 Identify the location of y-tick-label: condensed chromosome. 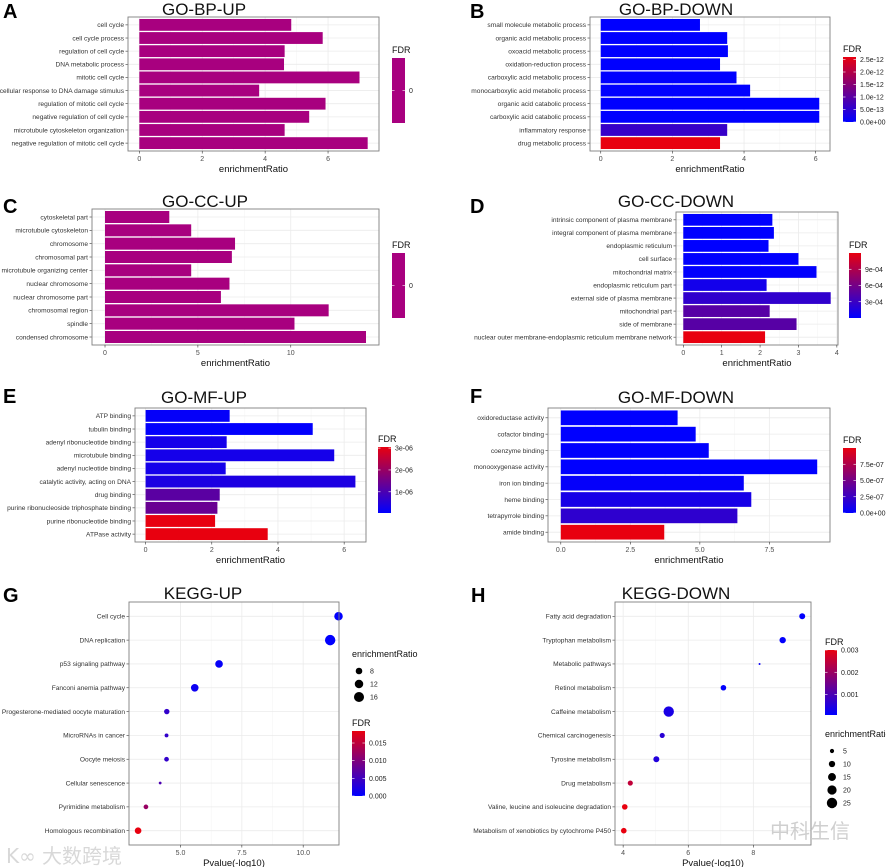
(52, 337).